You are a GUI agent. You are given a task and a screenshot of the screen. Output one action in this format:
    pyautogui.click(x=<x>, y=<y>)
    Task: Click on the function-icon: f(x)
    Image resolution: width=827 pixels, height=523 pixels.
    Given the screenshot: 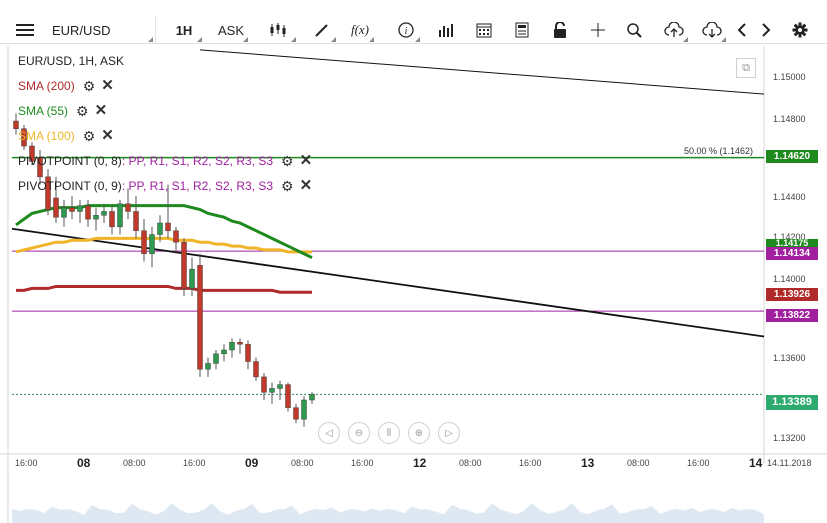 What is the action you would take?
    pyautogui.click(x=360, y=30)
    